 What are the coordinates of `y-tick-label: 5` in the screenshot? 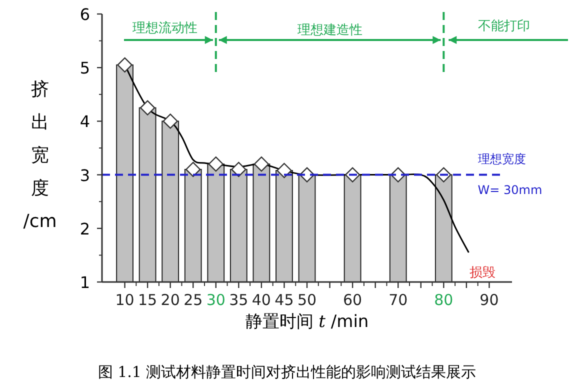 It's located at (85, 68).